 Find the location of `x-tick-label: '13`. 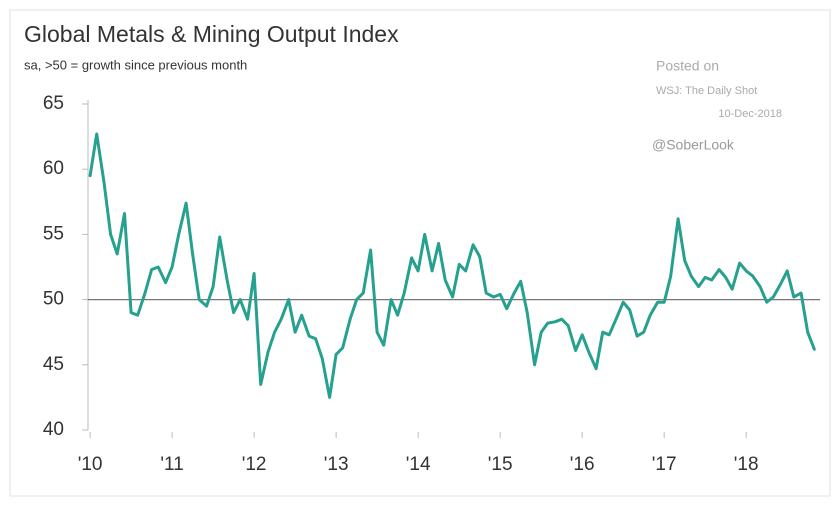

x-tick-label: '13 is located at coordinates (336, 464).